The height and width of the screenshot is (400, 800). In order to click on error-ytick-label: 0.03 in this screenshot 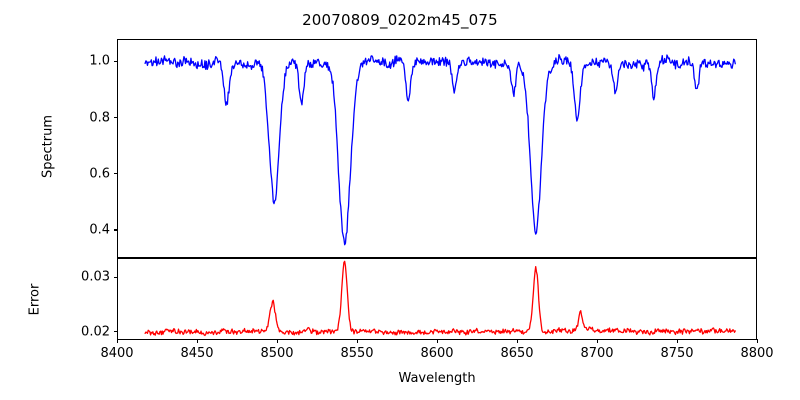, I will do `click(95, 277)`.